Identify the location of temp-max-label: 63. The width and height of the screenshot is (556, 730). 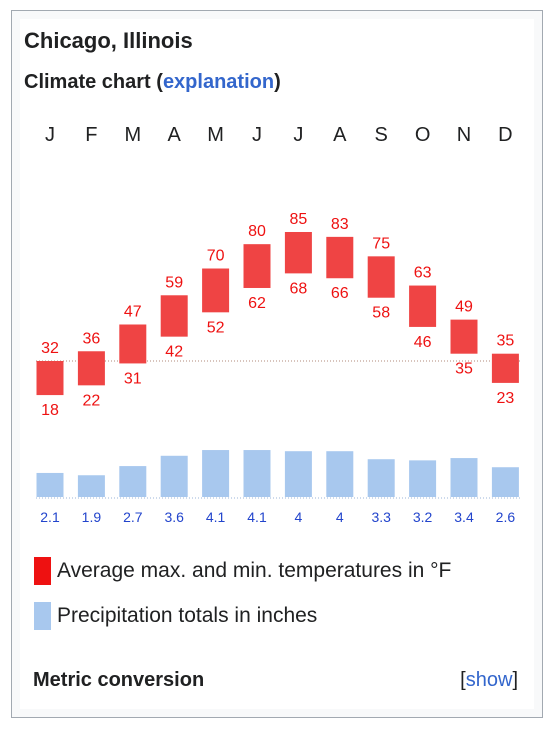
(423, 273).